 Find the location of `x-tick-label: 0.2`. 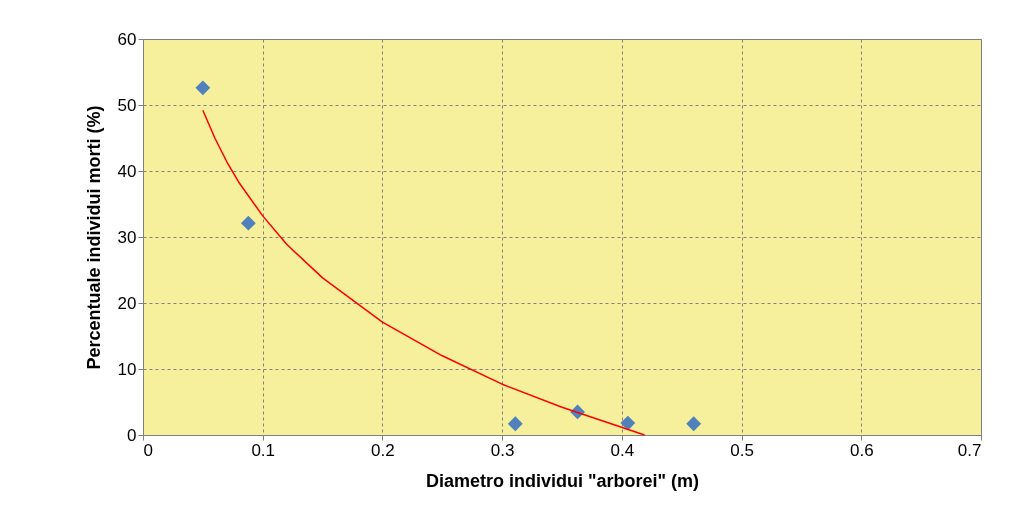

x-tick-label: 0.2 is located at coordinates (383, 450).